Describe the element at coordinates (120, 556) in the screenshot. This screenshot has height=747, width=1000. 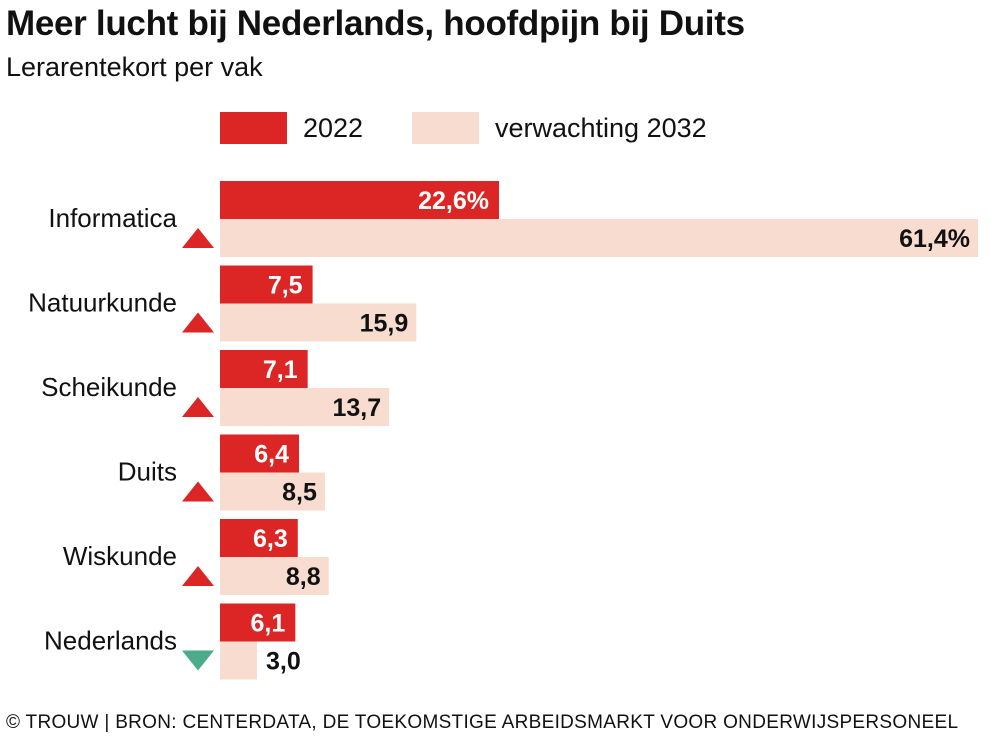
I see `category-label-wiskunde: Wiskunde` at that location.